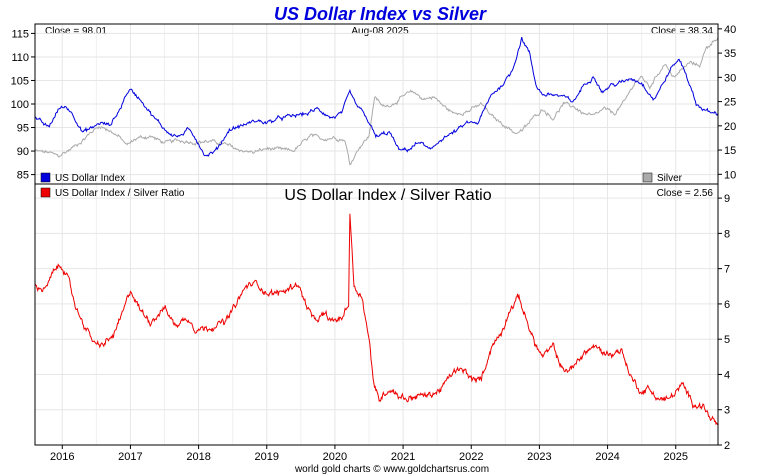 The width and height of the screenshot is (760, 475). I want to click on usd-axis-tick-label: 90, so click(23, 152).